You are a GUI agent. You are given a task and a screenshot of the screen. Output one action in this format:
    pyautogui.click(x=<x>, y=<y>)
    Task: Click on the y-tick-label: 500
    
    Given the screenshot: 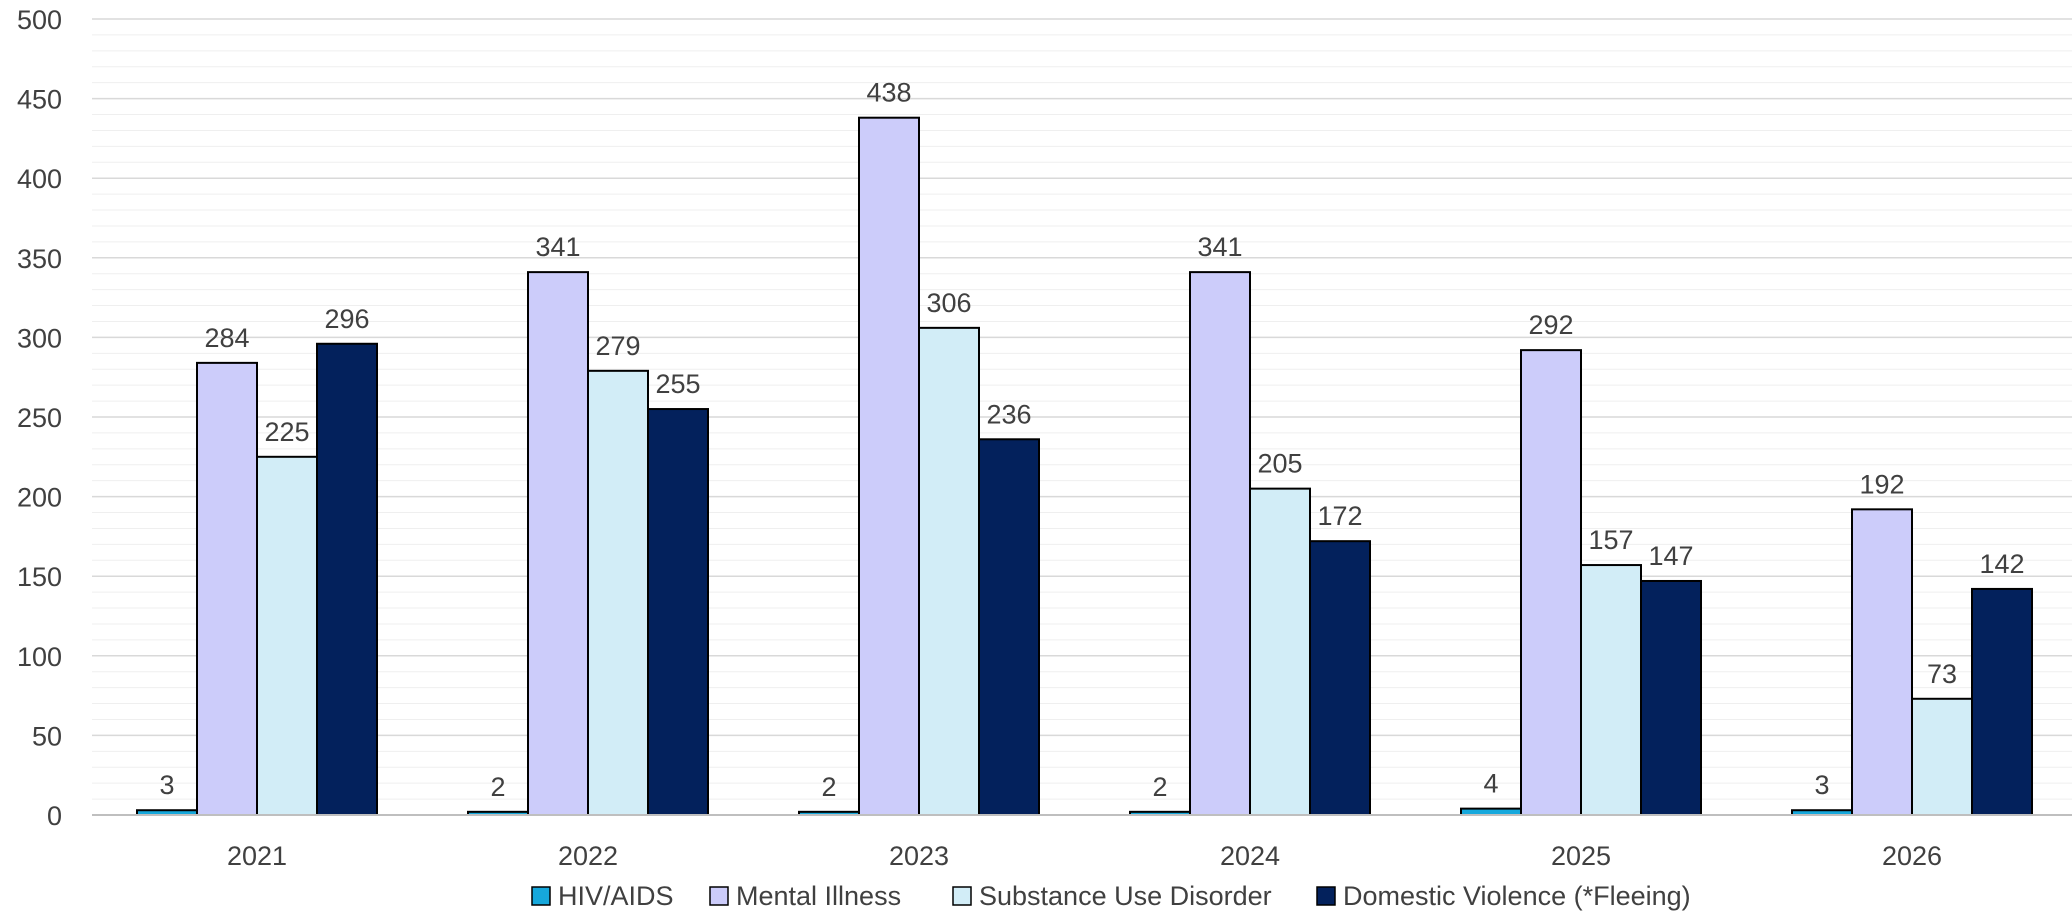 What is the action you would take?
    pyautogui.click(x=39, y=20)
    